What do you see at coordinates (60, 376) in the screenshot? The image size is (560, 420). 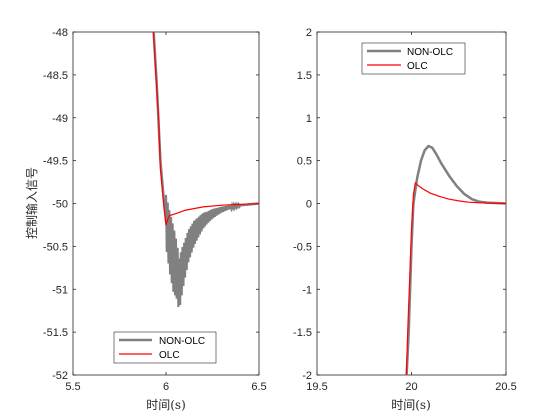 I see `left-y-tick-label: -52` at bounding box center [60, 376].